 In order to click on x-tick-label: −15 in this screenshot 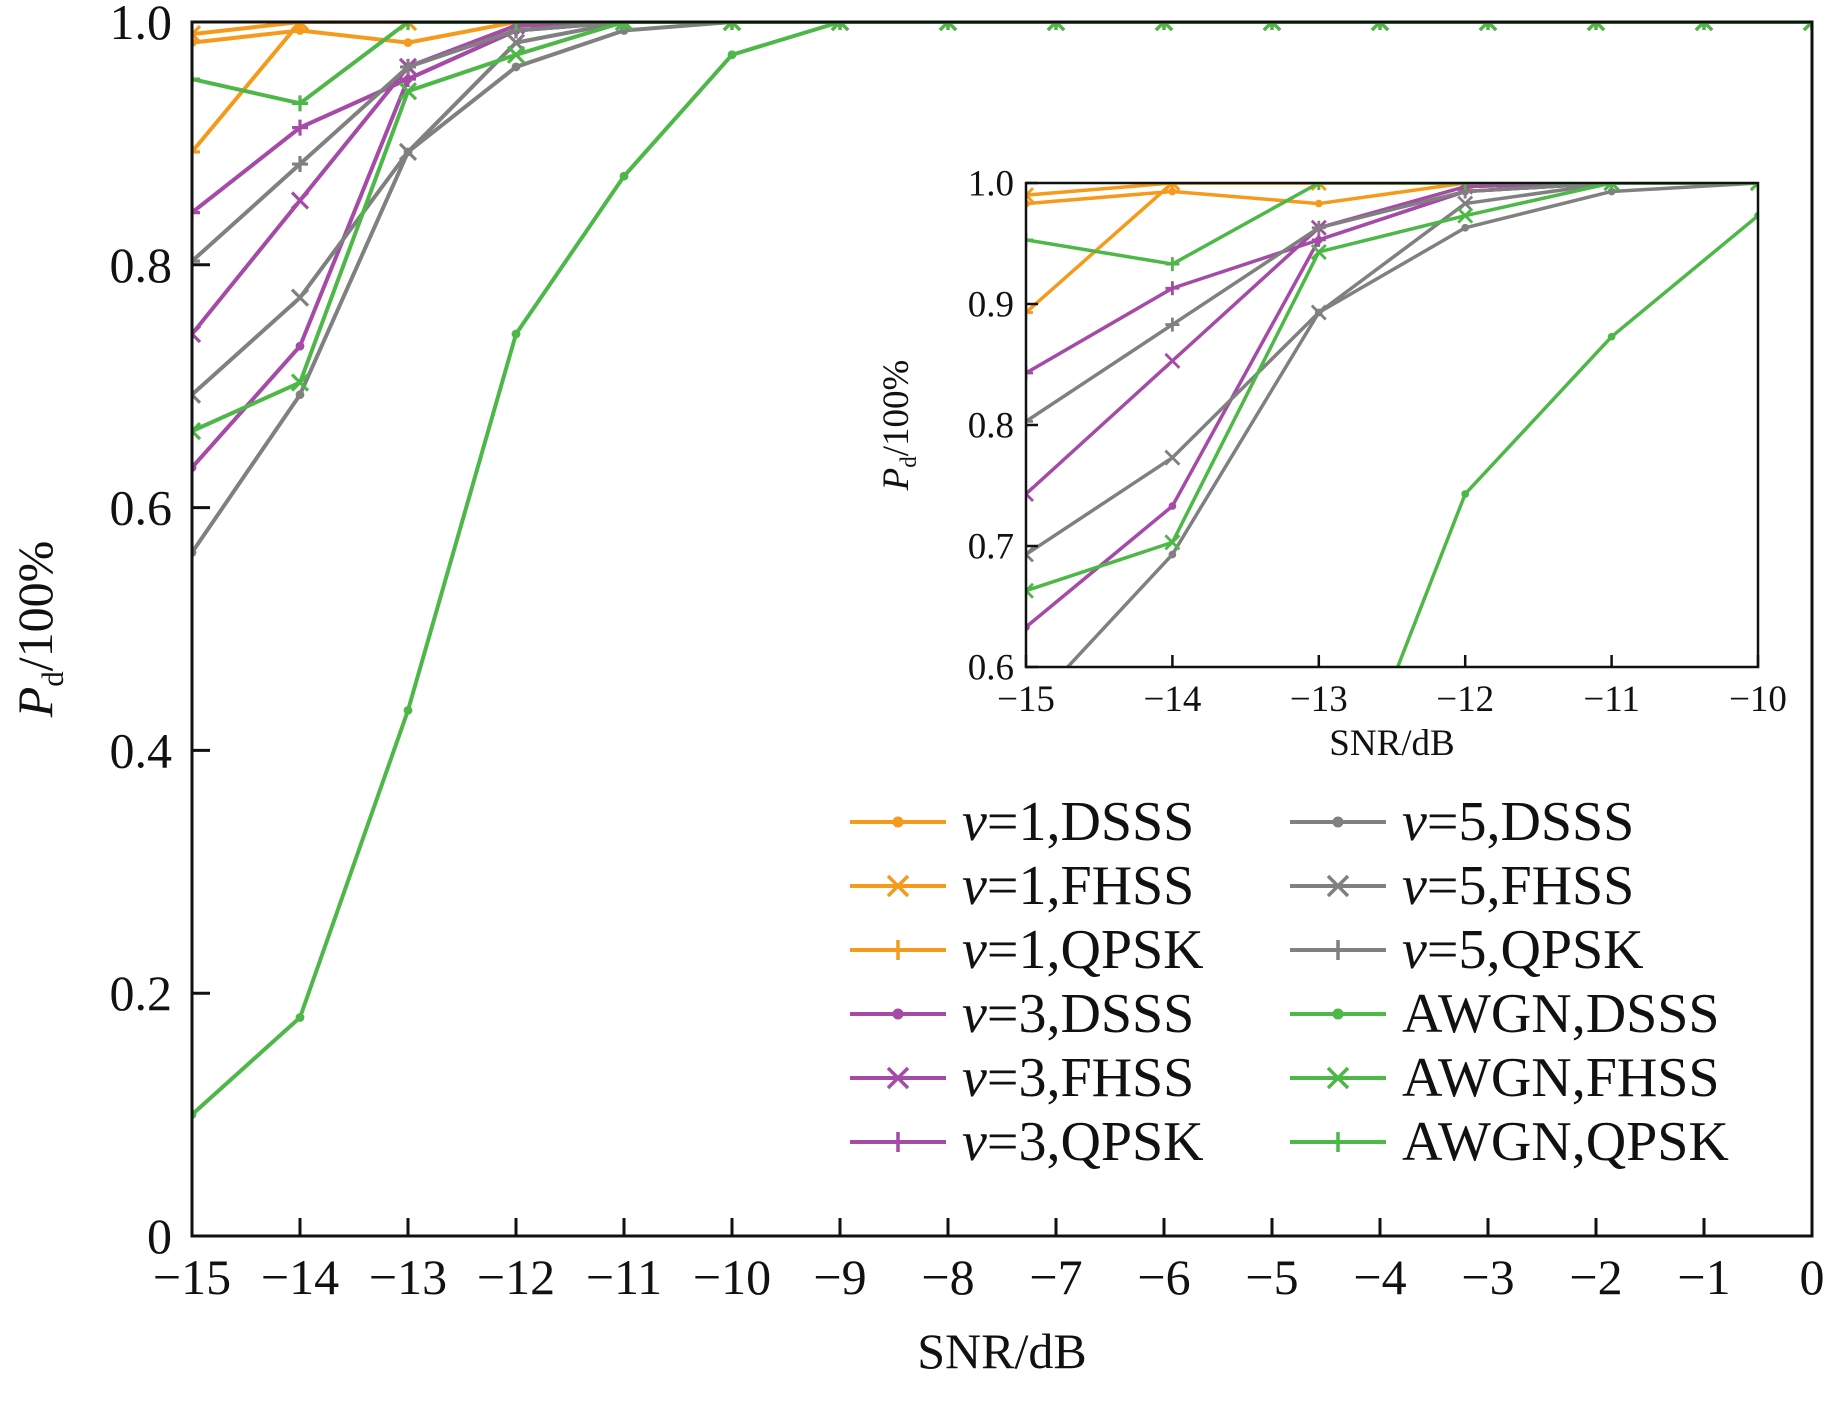, I will do `click(192, 1277)`.